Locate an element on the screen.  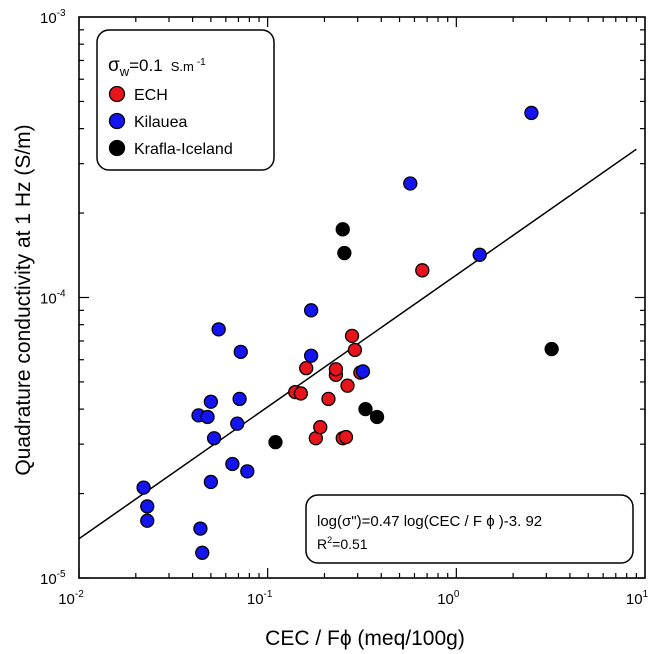
legend-marker-ech is located at coordinates (117, 94).